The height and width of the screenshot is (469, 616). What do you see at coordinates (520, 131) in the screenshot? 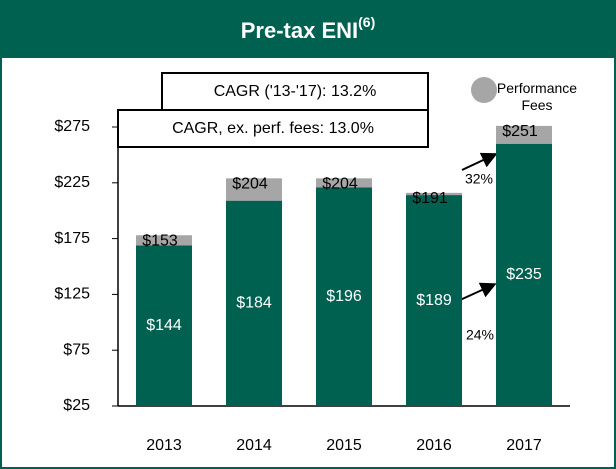
I see `total-label: $251` at bounding box center [520, 131].